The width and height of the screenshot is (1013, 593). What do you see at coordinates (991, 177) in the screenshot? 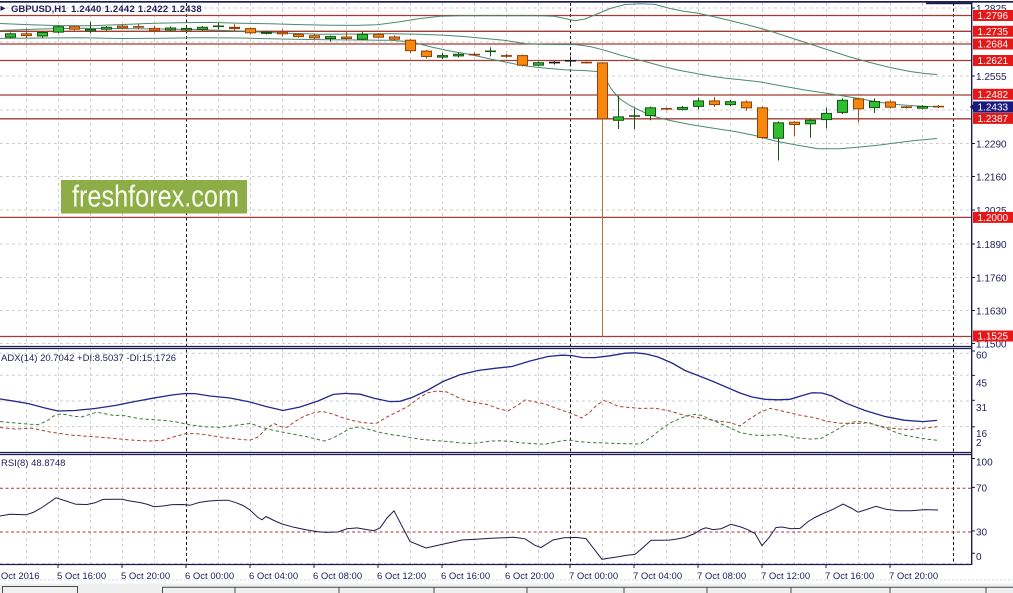
I see `svg-text: 1.2160` at bounding box center [991, 177].